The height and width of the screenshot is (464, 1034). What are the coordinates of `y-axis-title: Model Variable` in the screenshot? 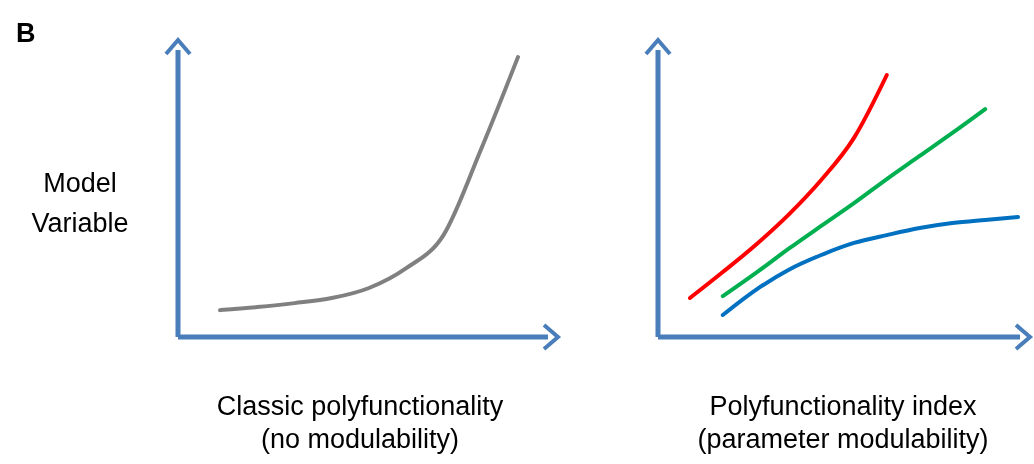 It's located at (80, 203).